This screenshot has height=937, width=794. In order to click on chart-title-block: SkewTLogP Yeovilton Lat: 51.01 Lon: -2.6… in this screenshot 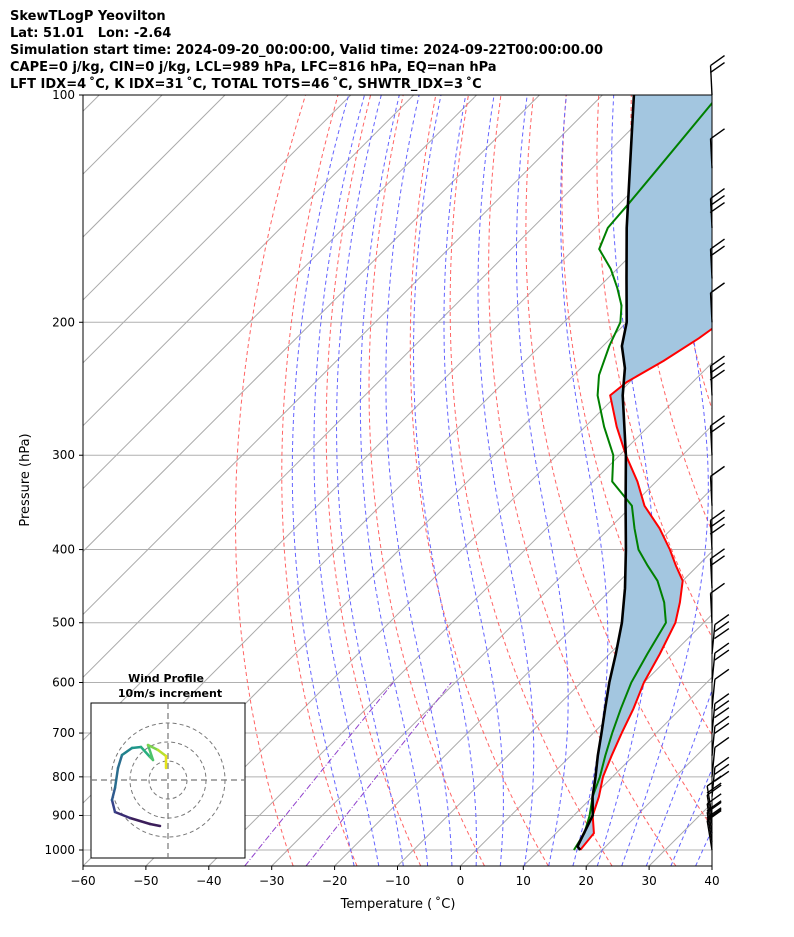, I will do `click(306, 50)`.